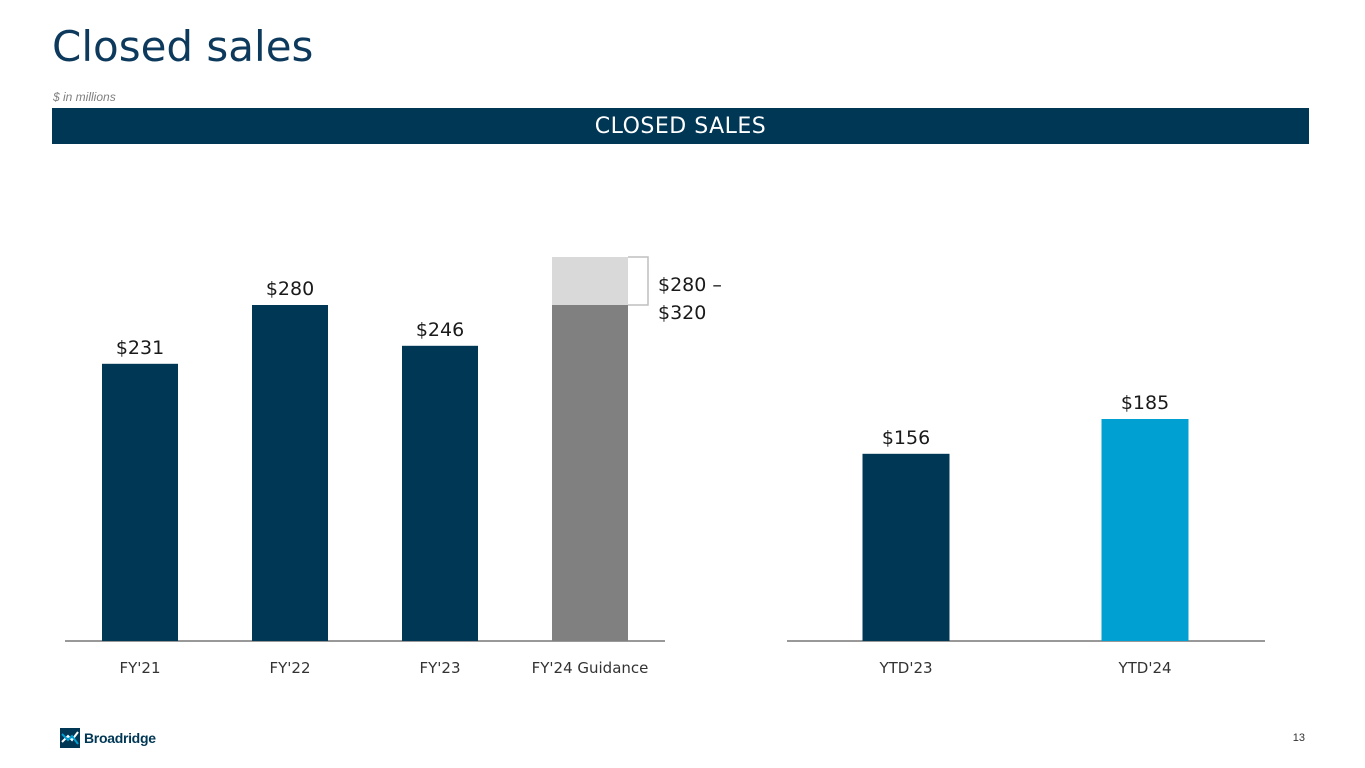 The width and height of the screenshot is (1365, 768). What do you see at coordinates (905, 668) in the screenshot?
I see `x-tick-label: YTD'23` at bounding box center [905, 668].